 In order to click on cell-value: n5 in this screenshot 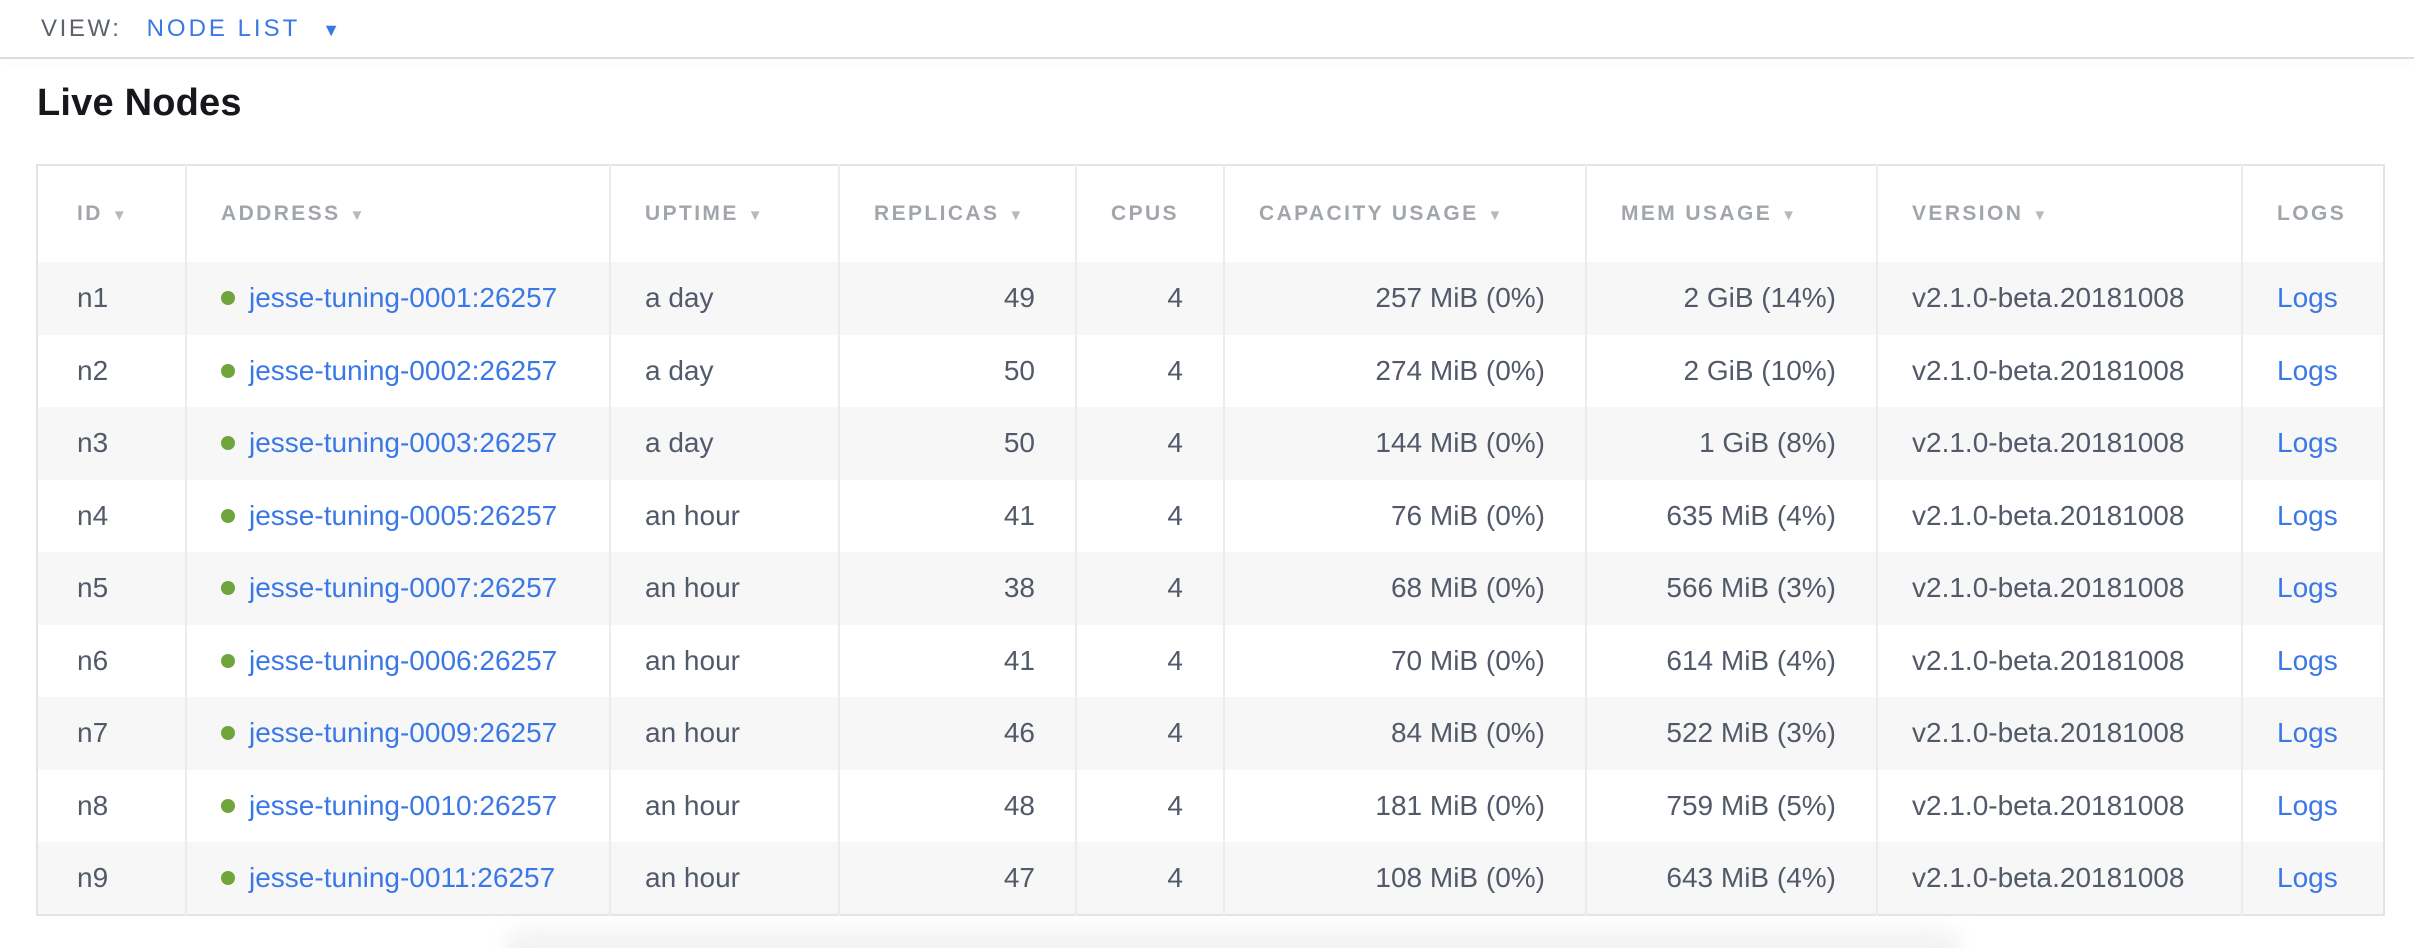, I will do `click(93, 588)`.